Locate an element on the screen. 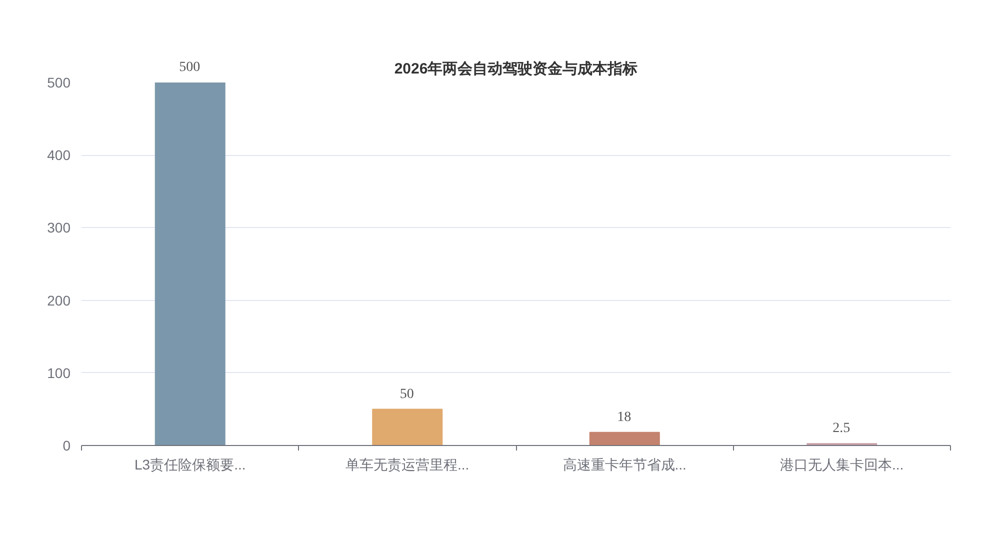  data-label: 500 is located at coordinates (189, 68).